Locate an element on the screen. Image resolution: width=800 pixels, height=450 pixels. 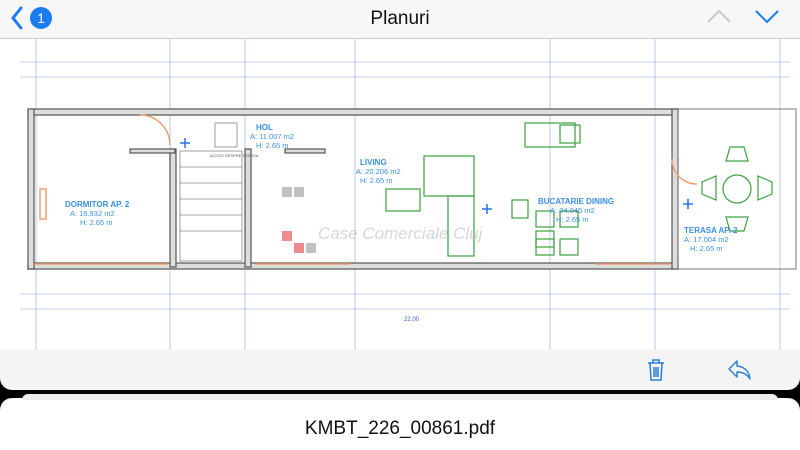
bottom-toolbar is located at coordinates (400, 370).